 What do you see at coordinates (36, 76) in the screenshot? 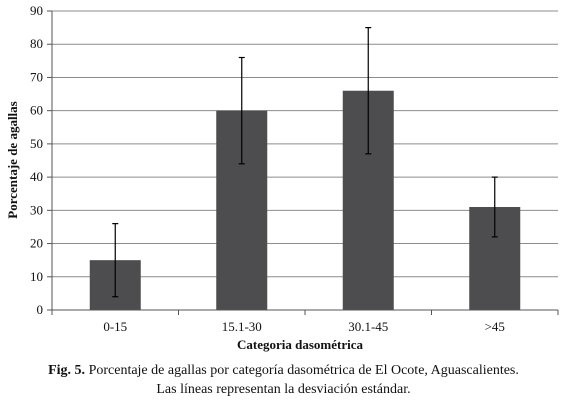
I see `y-tick-label: 70` at bounding box center [36, 76].